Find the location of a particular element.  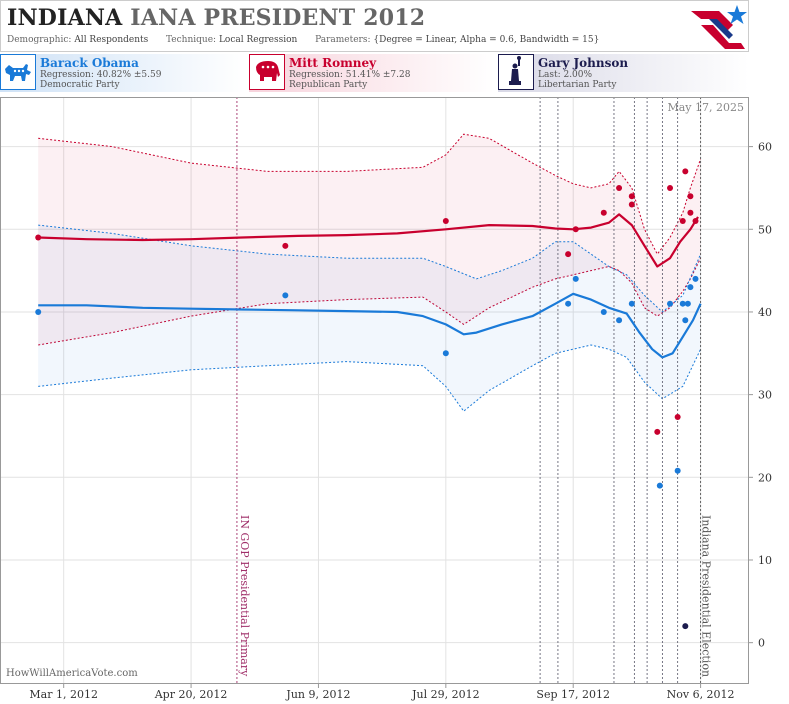

donkey-icon is located at coordinates (18, 72).